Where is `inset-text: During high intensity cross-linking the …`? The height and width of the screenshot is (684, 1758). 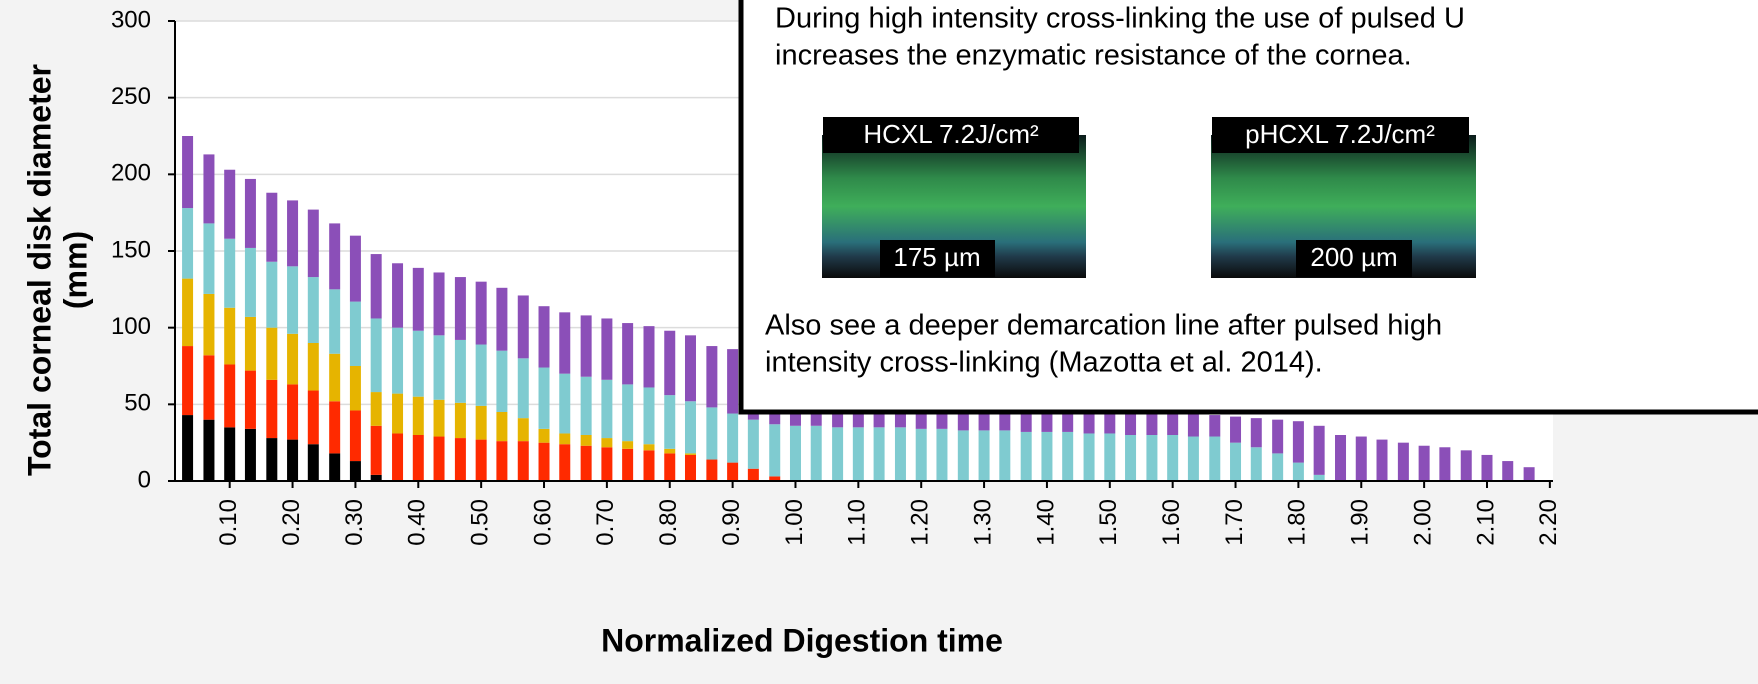
inset-text: During high intensity cross-linking the … is located at coordinates (1120, 19).